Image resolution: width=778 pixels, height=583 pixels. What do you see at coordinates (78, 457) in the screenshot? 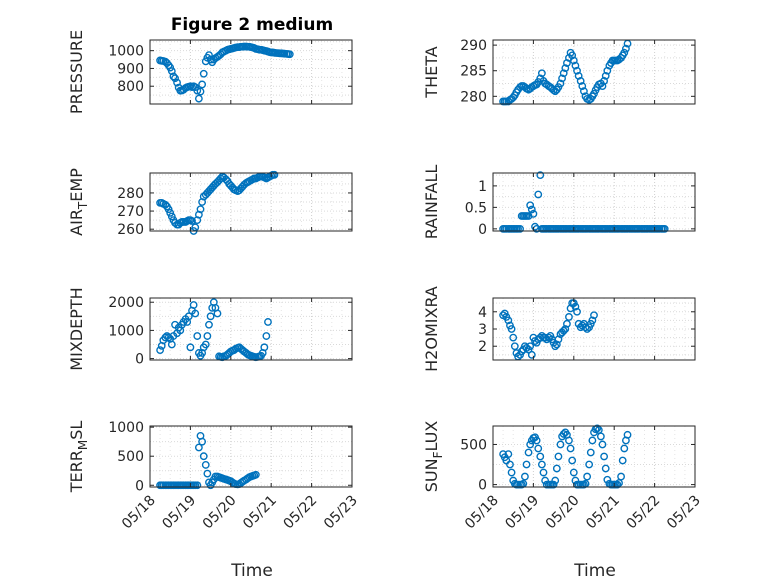
I see `terr_msl-y-axis-label: TERRMSL` at bounding box center [78, 457].